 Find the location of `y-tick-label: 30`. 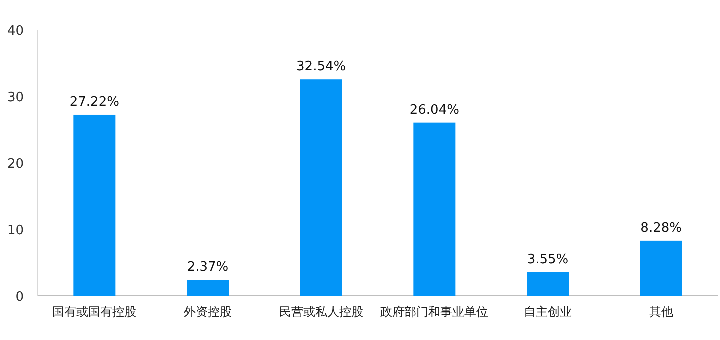

y-tick-label: 30 is located at coordinates (15, 98).